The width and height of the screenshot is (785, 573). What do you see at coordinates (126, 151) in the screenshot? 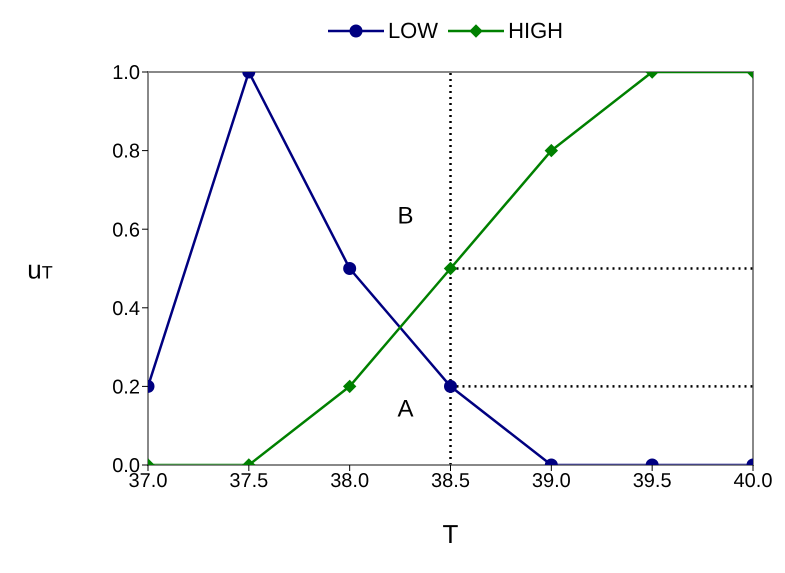
I see `y-tick-label: 0.8` at bounding box center [126, 151].